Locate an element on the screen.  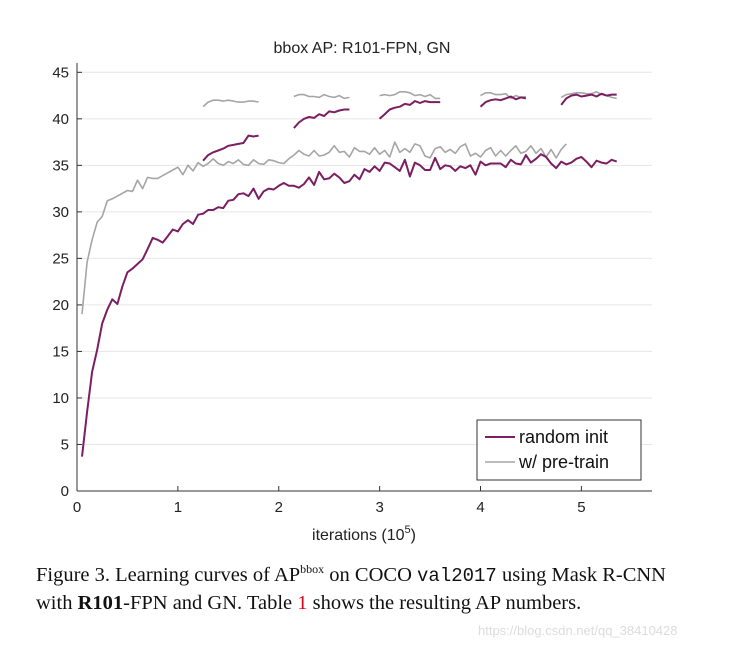
y-tick-label: 40 is located at coordinates (60, 119).